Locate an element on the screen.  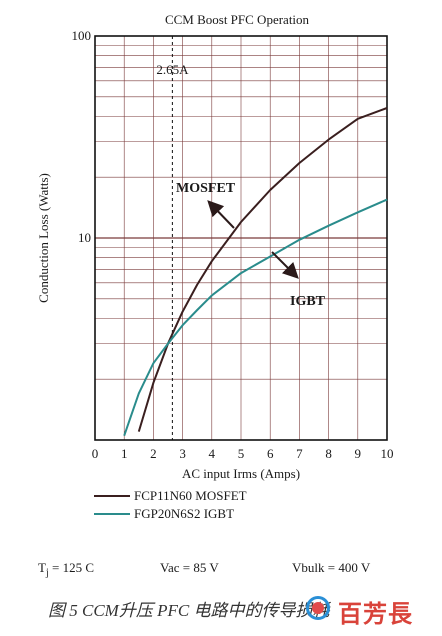
x-tick-label: 1 is located at coordinates (124, 453).